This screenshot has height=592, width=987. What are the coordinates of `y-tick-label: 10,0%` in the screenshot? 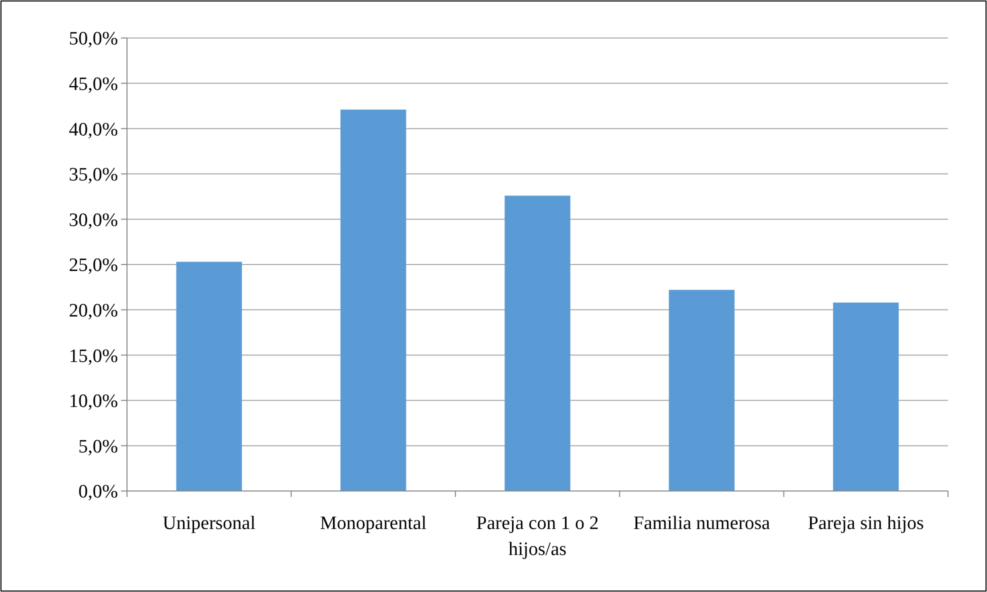 It's located at (93, 401).